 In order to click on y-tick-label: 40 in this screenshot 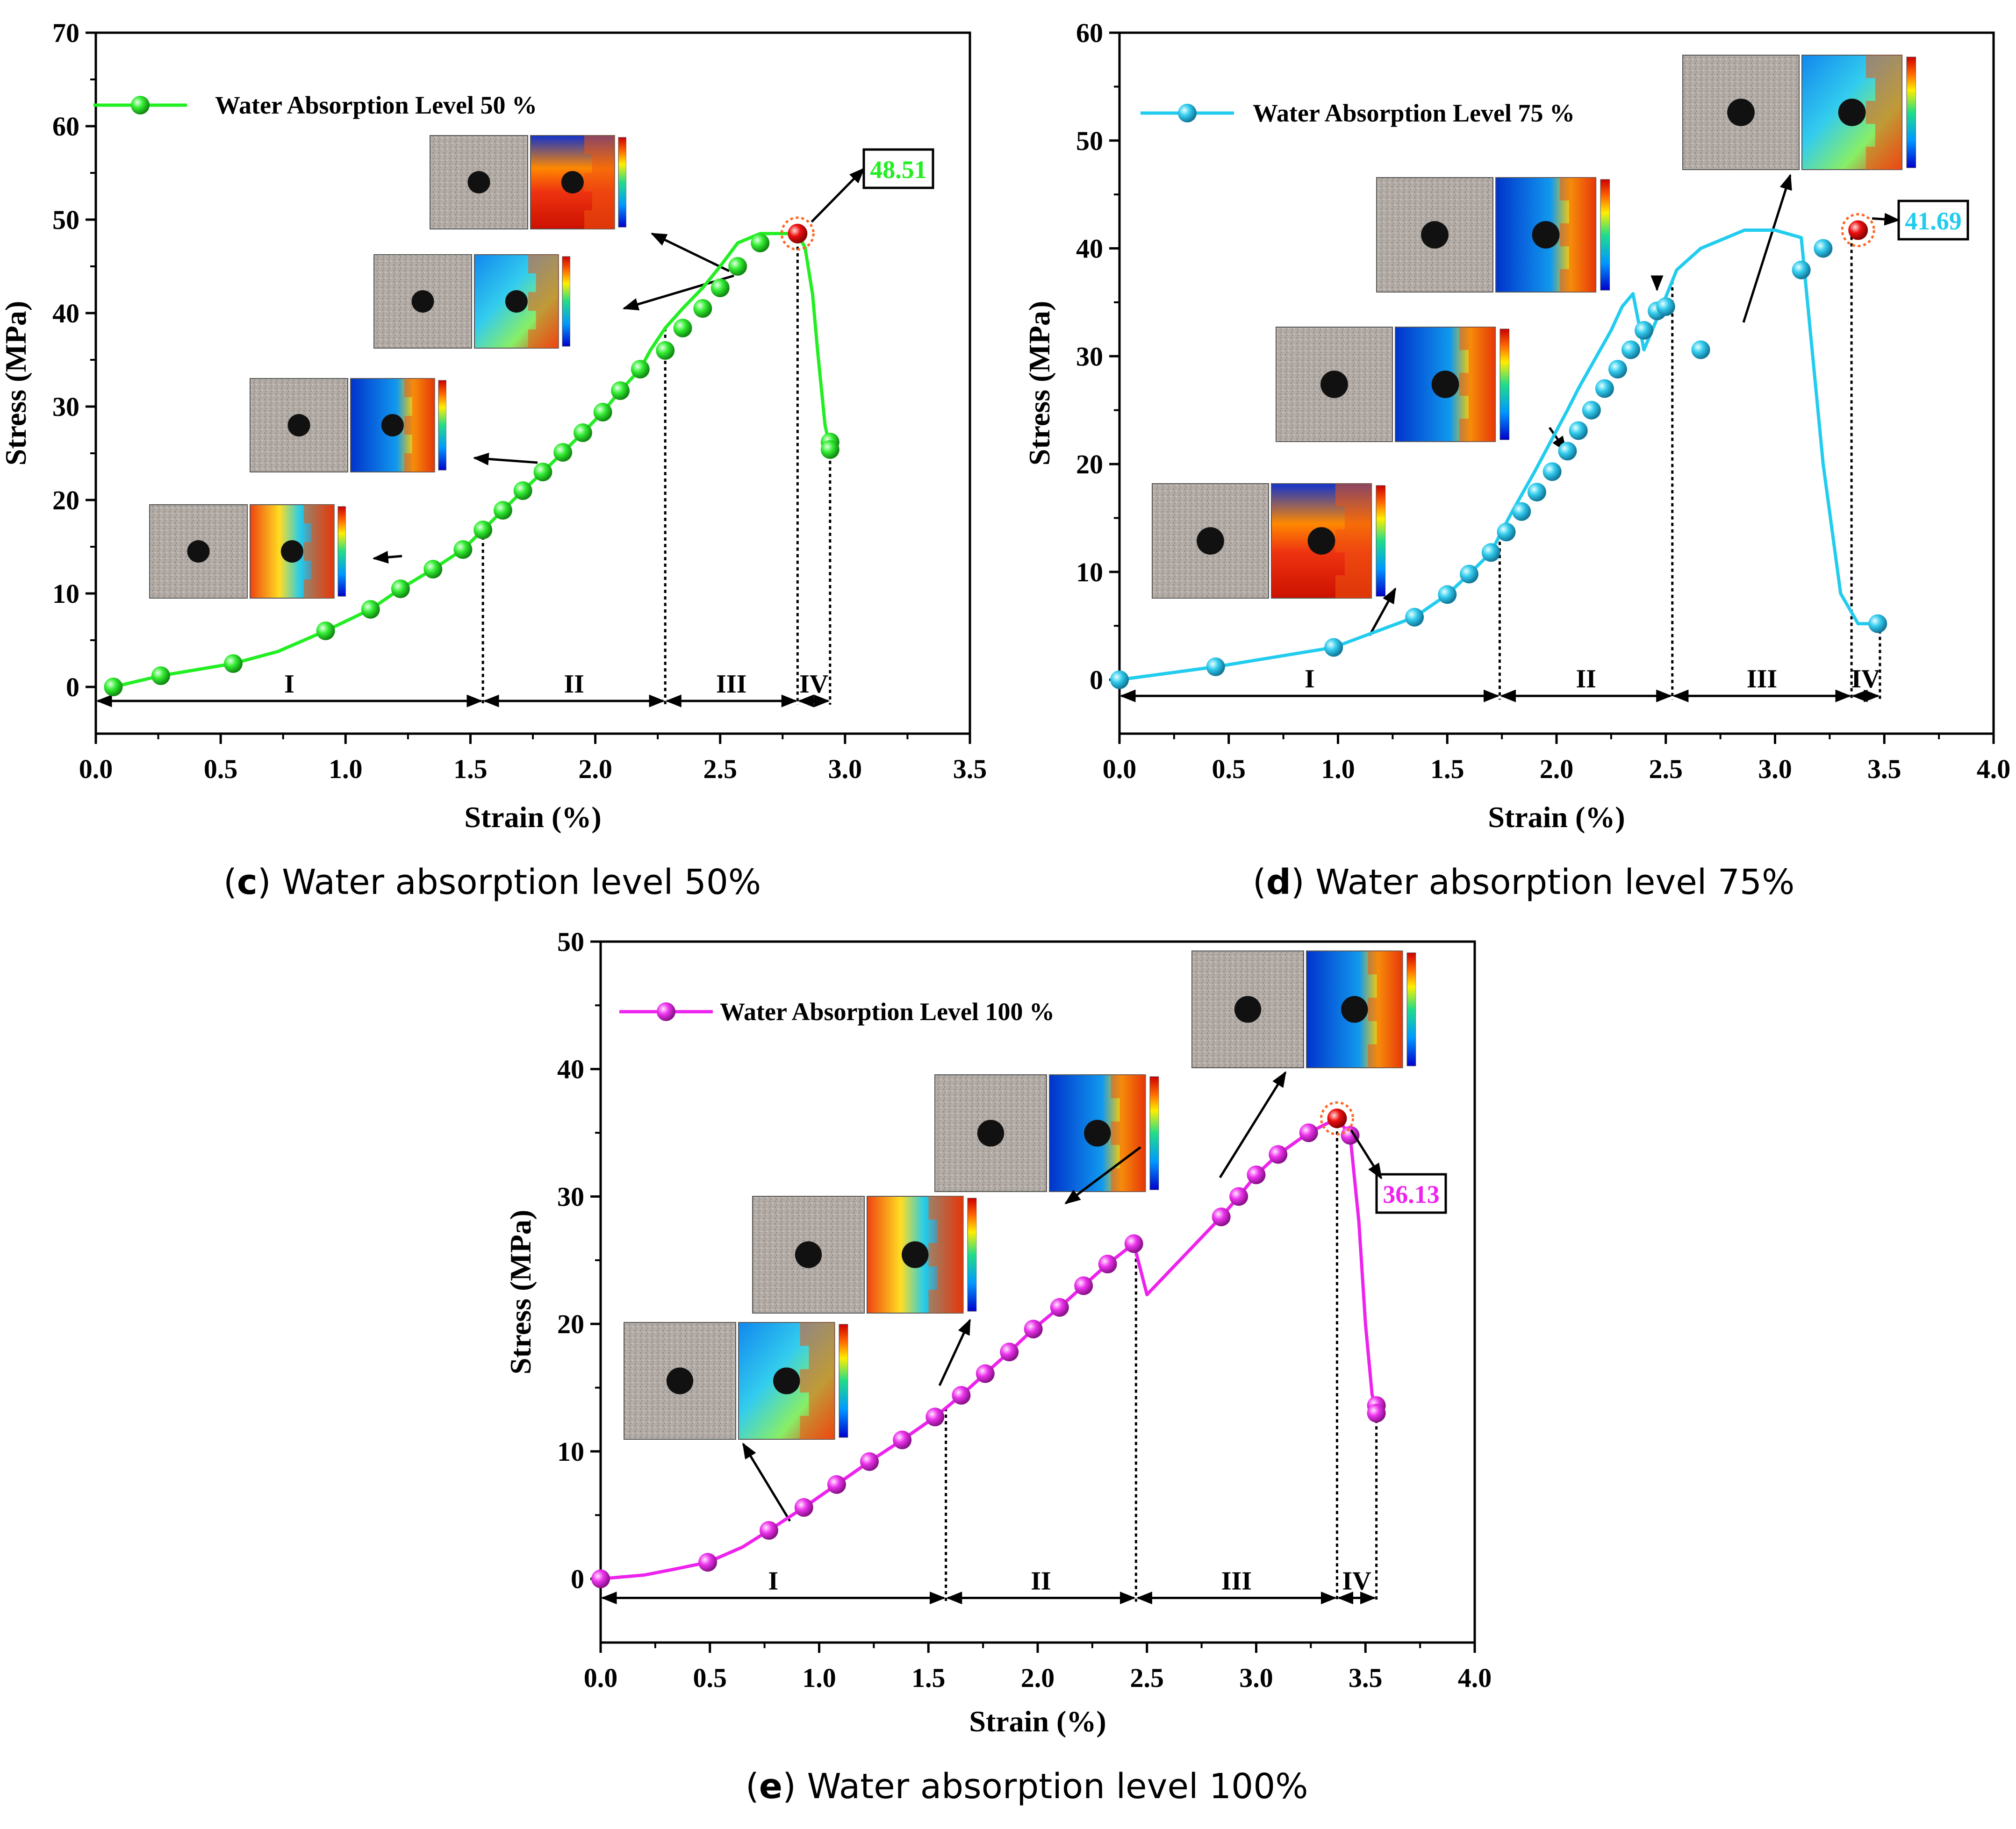, I will do `click(570, 1070)`.